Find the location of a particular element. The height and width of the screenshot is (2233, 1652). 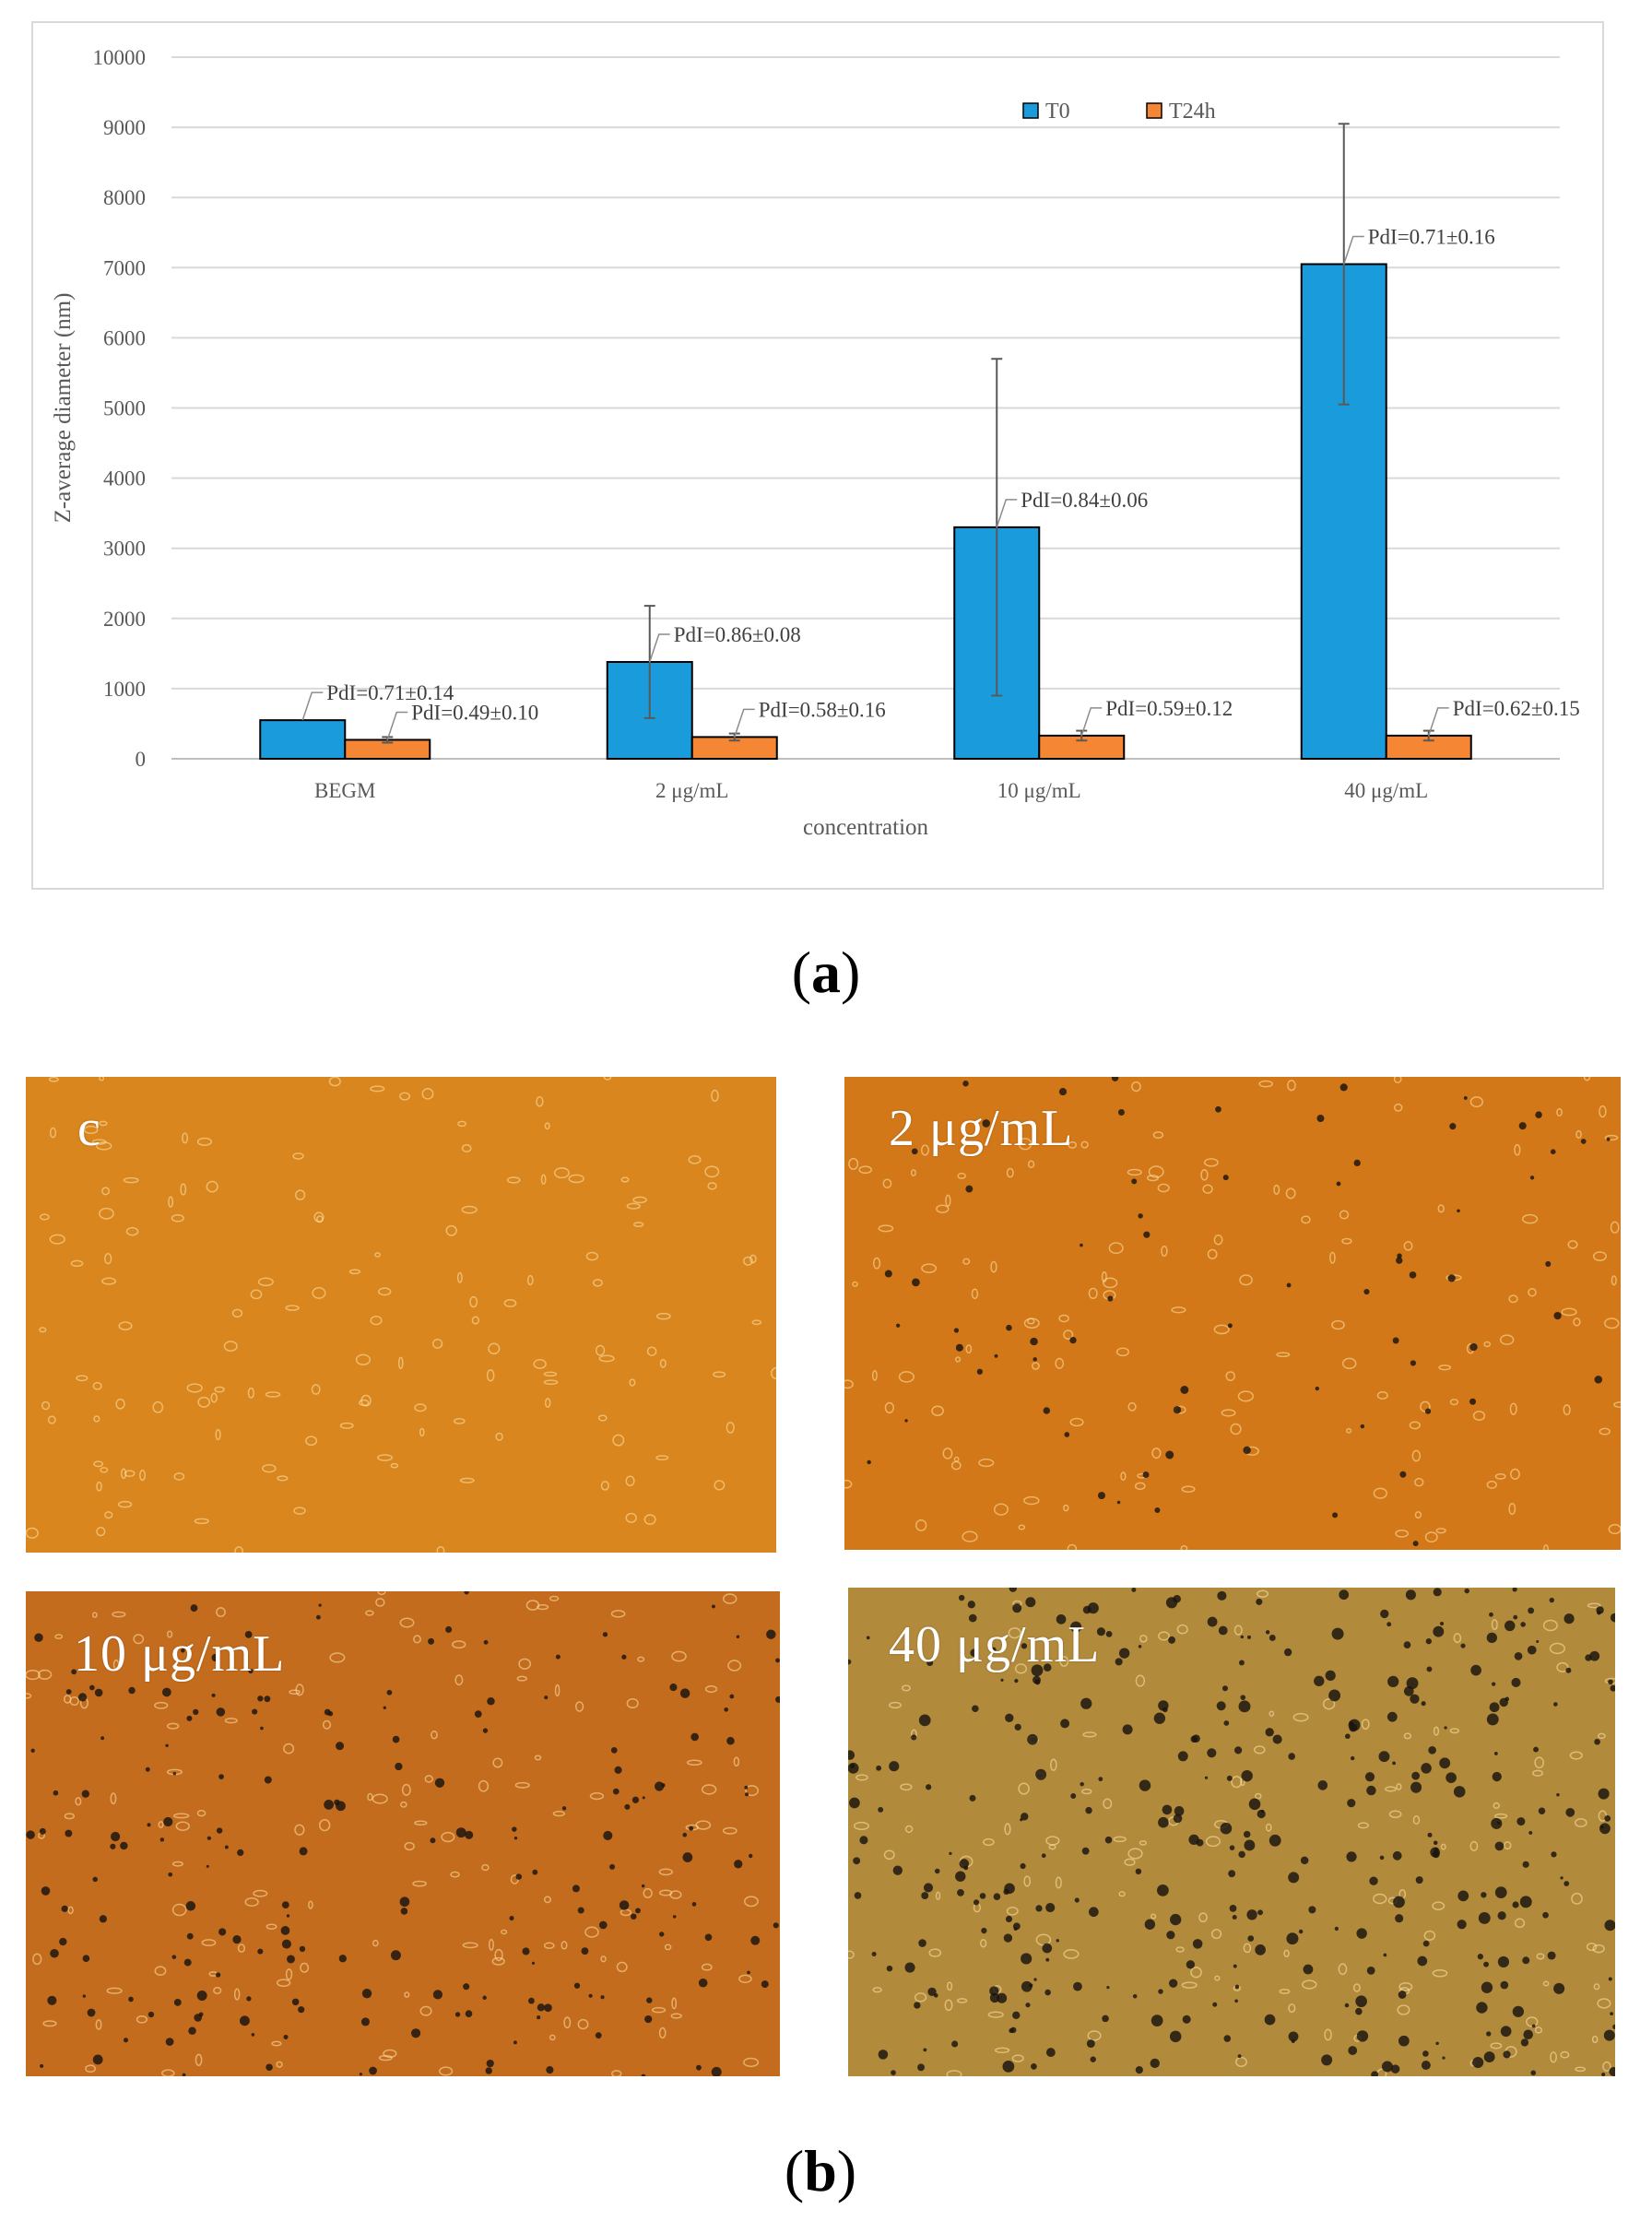

micrograph-2ug: 2 μg/mL is located at coordinates (1232, 1314).